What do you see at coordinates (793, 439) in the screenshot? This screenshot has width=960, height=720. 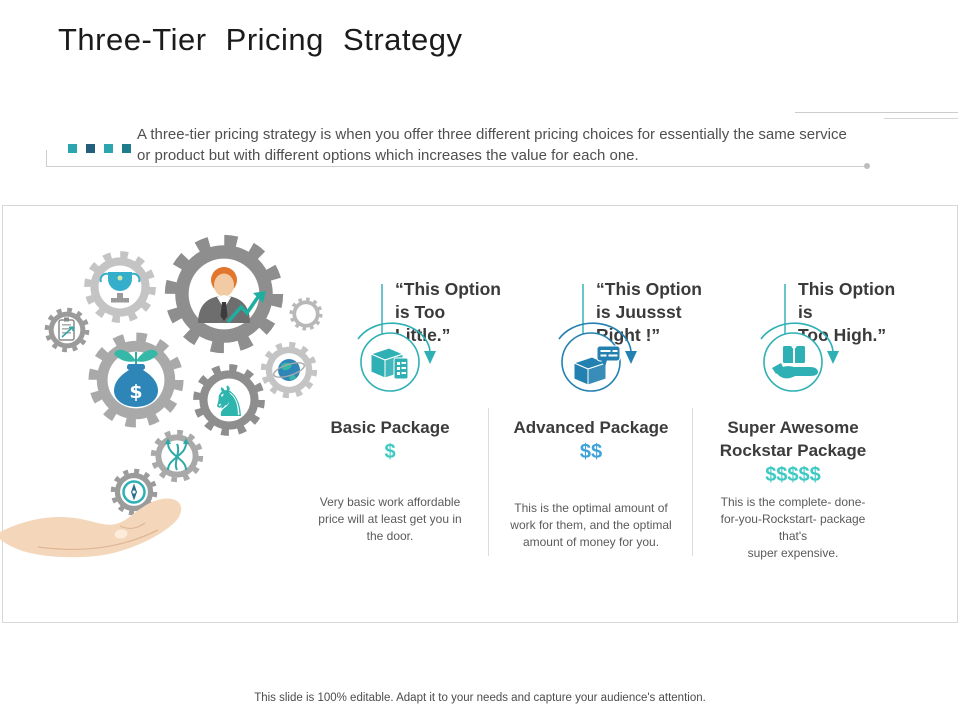 I see `package-name: Super Awesome Rockstar Package` at bounding box center [793, 439].